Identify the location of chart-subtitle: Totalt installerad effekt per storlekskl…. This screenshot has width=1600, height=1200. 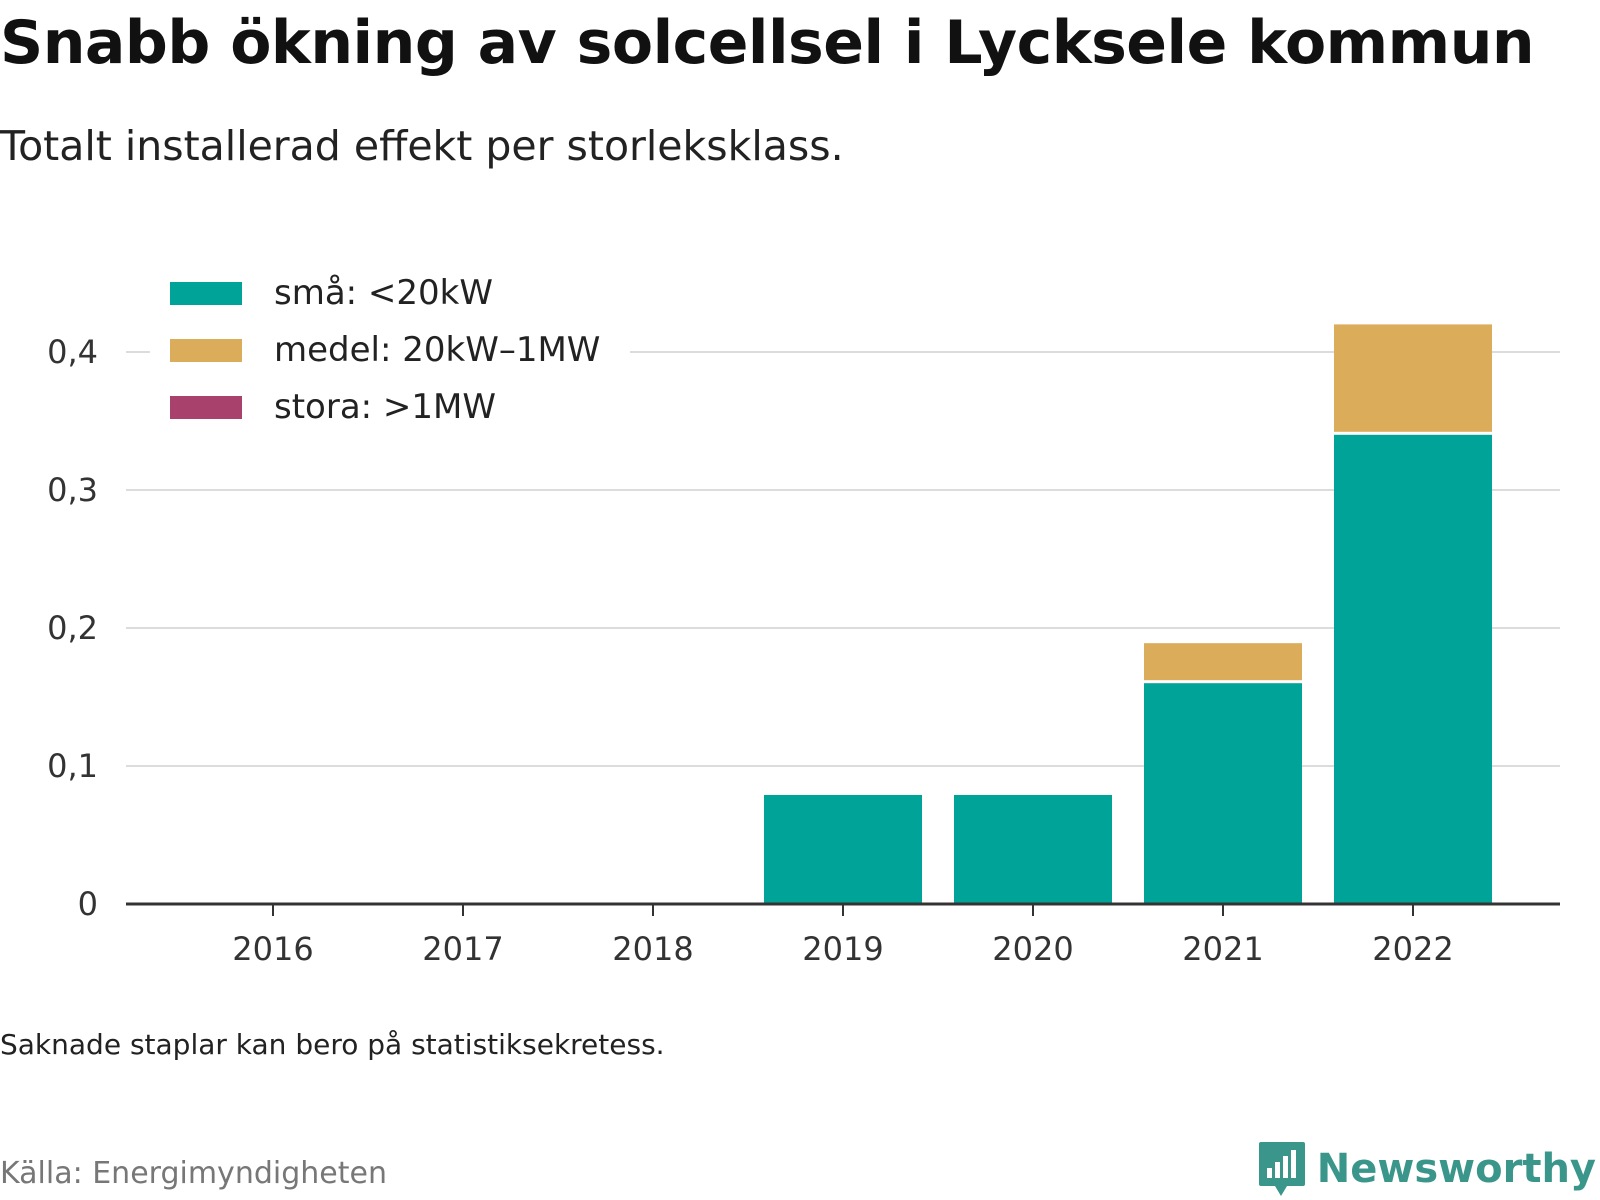
(422, 146).